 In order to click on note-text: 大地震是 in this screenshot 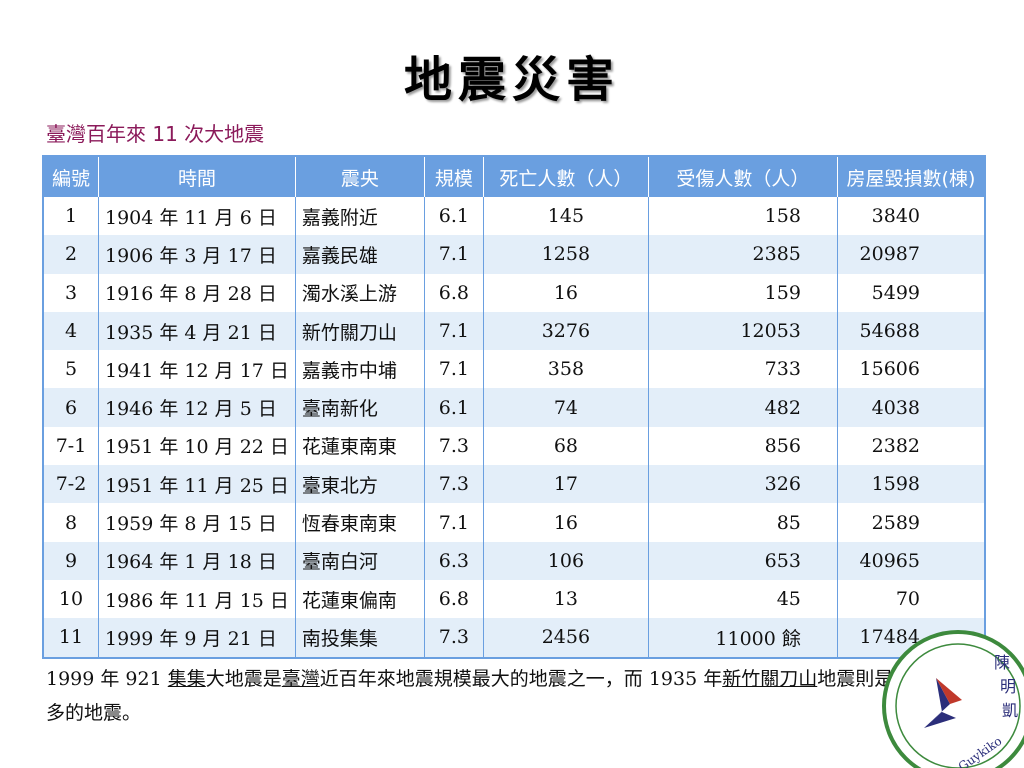, I will do `click(243, 679)`.